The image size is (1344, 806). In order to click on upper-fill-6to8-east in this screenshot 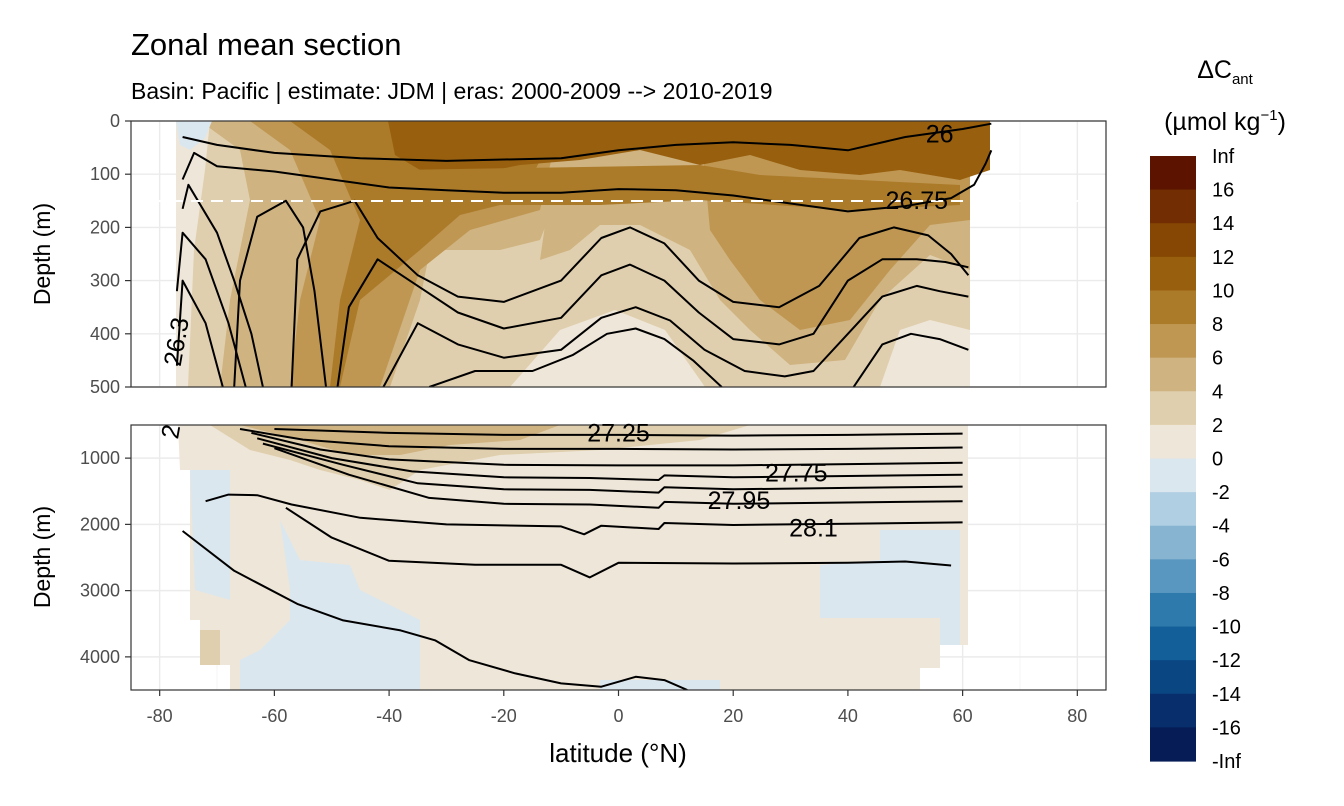, I will do `click(835, 225)`.